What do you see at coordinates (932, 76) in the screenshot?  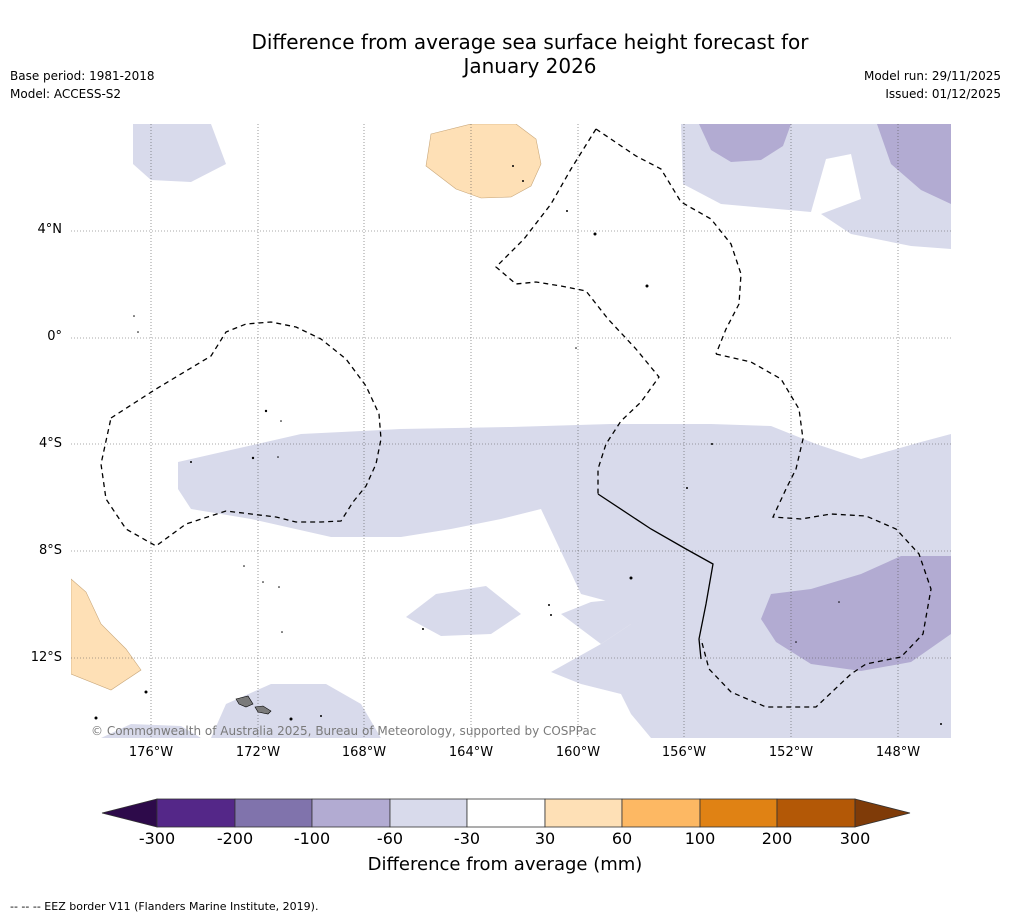 I see `model-run: Model run: 29/11/2025` at bounding box center [932, 76].